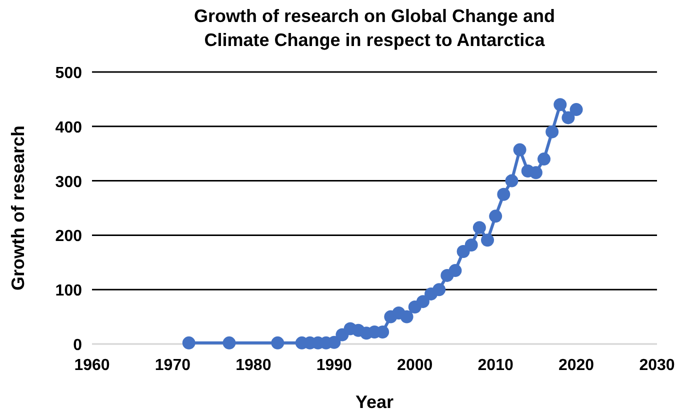 The width and height of the screenshot is (686, 416). Describe the element at coordinates (77, 345) in the screenshot. I see `y-tick-label: 0` at that location.